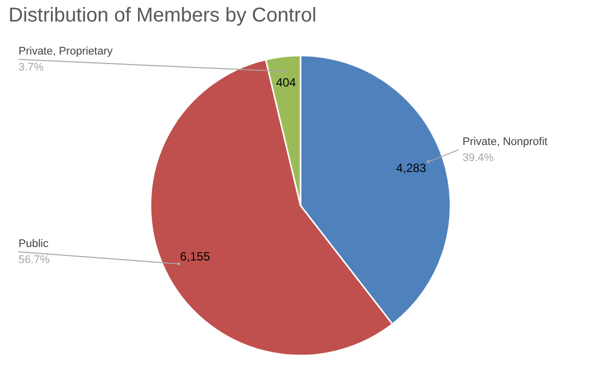  I want to click on data-label: 4,283, so click(411, 168).